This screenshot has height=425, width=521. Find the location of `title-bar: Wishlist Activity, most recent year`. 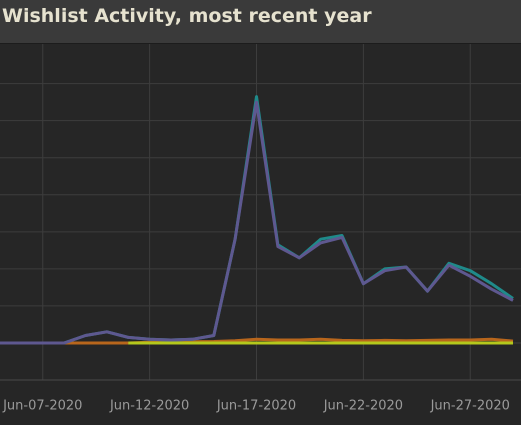

title-bar: Wishlist Activity, most recent year is located at coordinates (260, 22).